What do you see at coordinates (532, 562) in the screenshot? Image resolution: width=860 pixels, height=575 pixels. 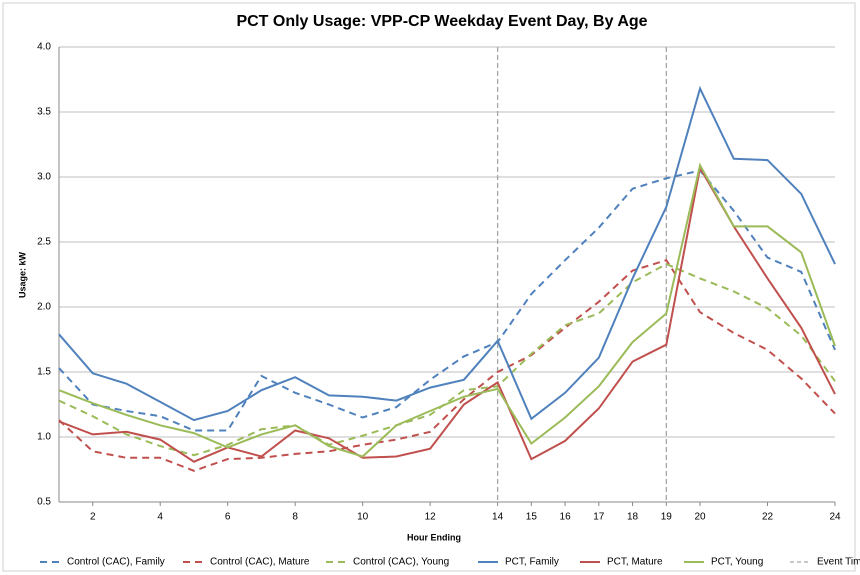 I see `legend-label: PCT, Family` at bounding box center [532, 562].